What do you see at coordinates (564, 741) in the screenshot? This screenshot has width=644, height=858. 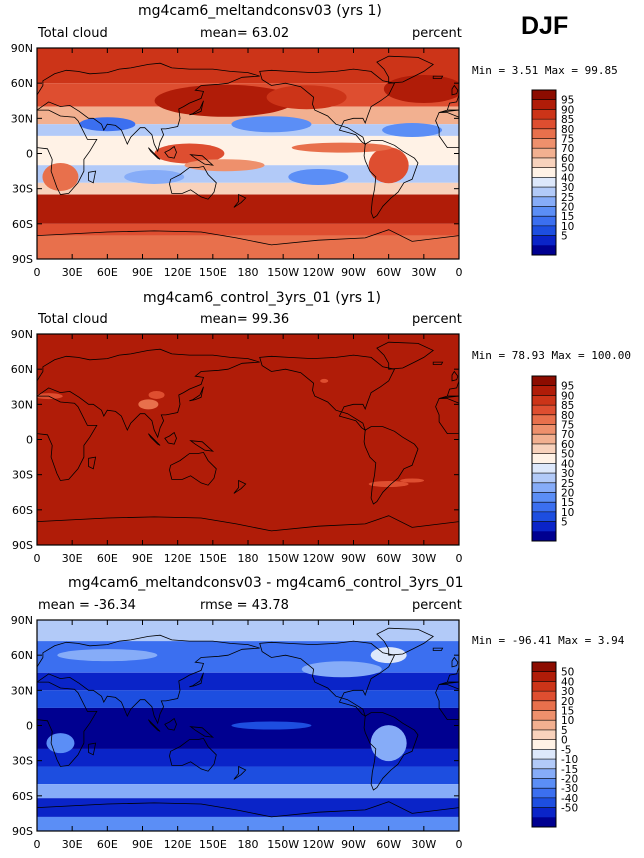 I see `colorbar-label: 0` at bounding box center [564, 741].